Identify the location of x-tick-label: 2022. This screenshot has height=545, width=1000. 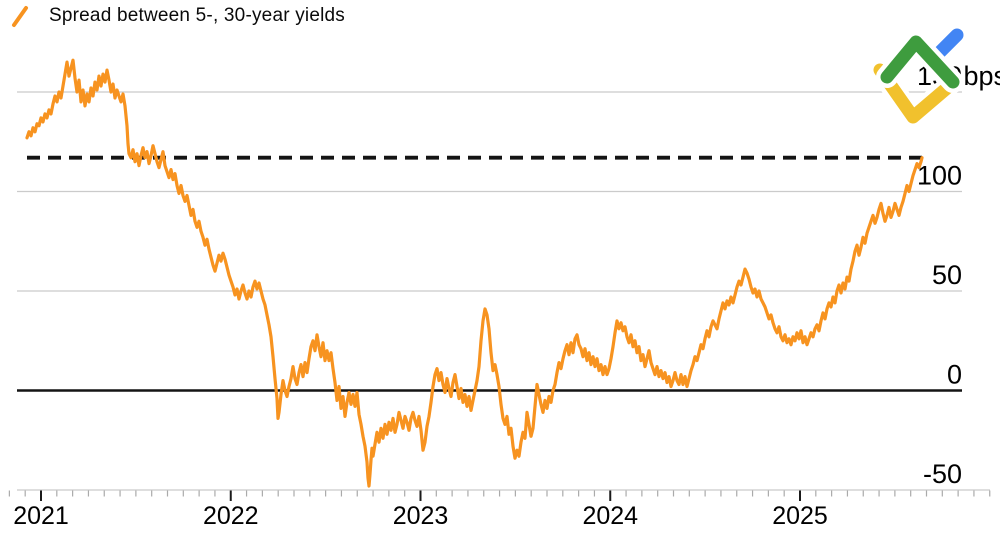
(231, 516).